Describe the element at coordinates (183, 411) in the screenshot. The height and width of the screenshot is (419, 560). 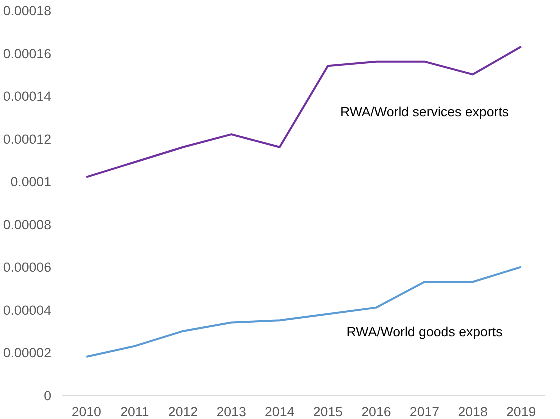
I see `x-tick-label: 2012` at that location.